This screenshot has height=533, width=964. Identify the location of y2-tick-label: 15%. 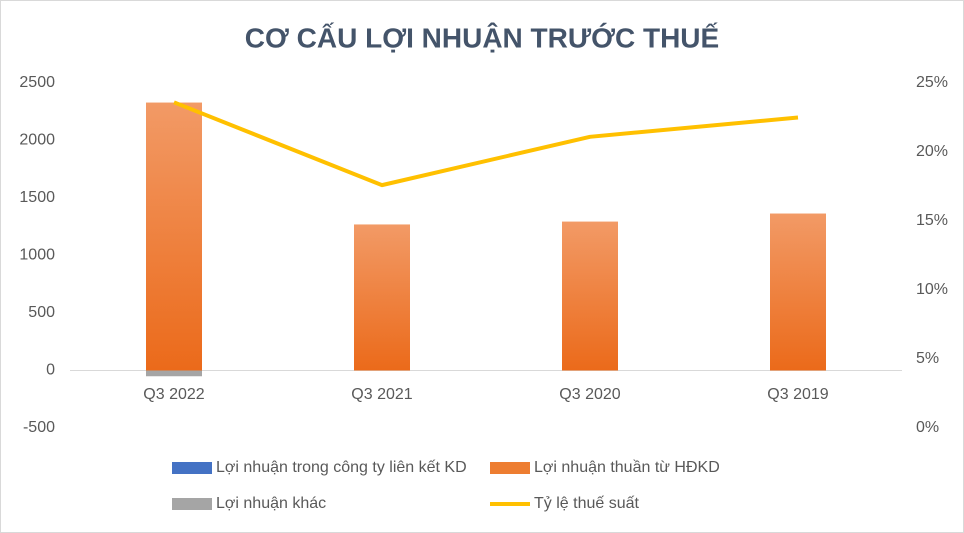
(932, 220).